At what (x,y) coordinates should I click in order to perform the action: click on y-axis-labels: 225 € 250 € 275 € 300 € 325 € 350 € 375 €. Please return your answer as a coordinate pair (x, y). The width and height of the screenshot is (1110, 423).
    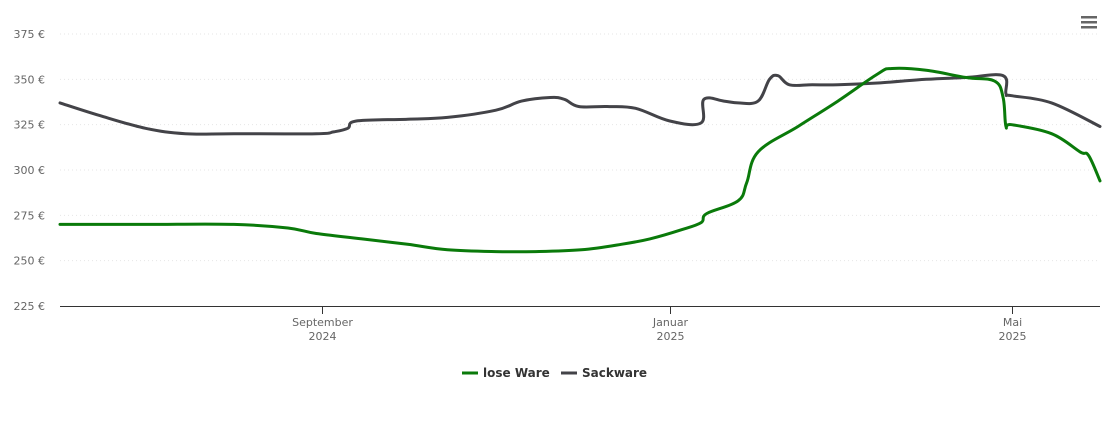
    Looking at the image, I should click on (30, 170).